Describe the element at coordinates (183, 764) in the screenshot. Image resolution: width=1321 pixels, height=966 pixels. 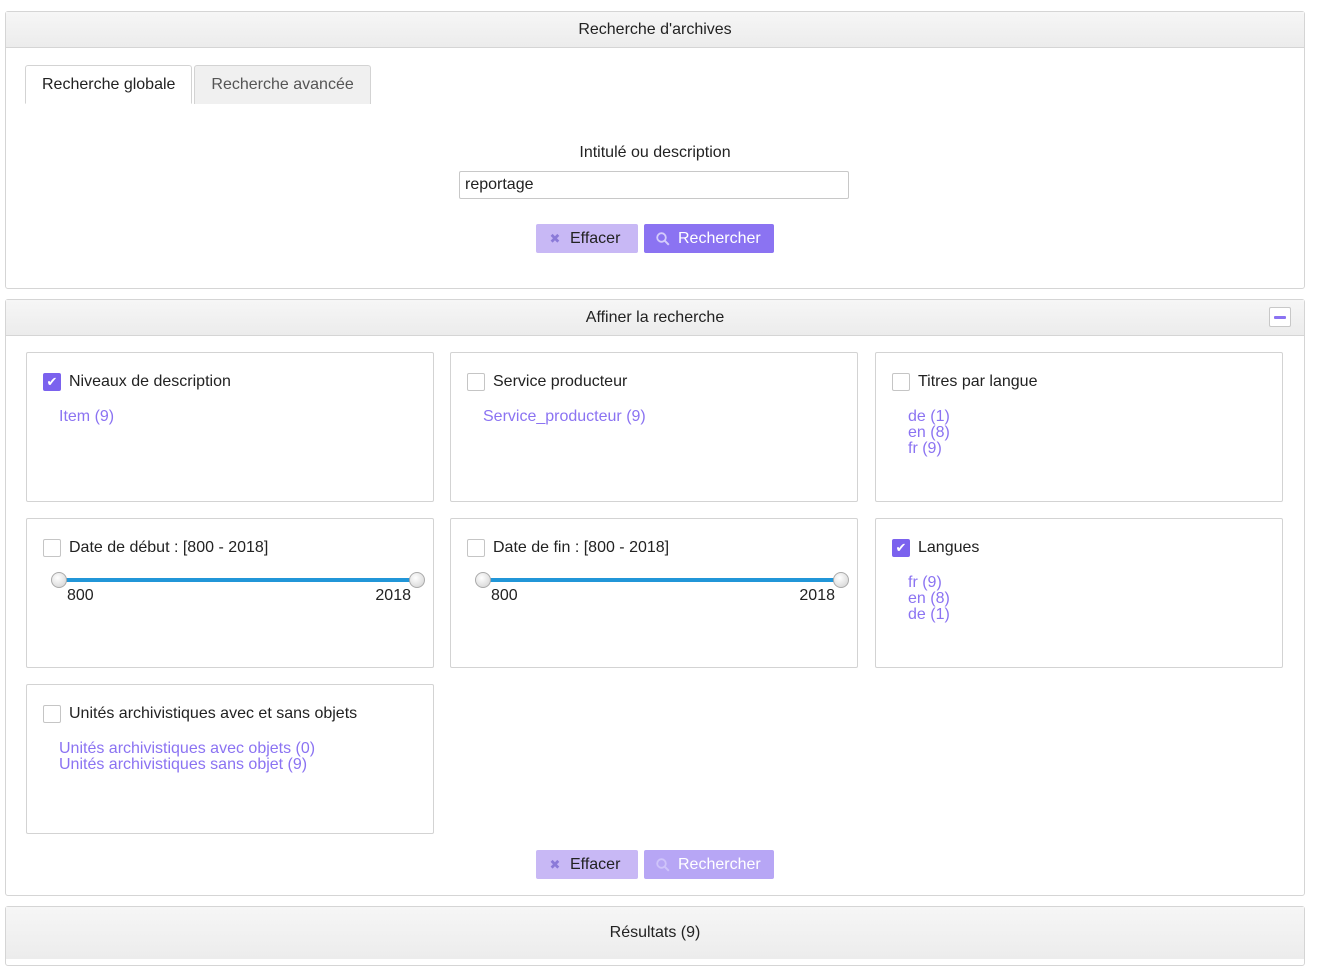
I see `facet-link: Unités archivistiques sans objet (9)` at that location.